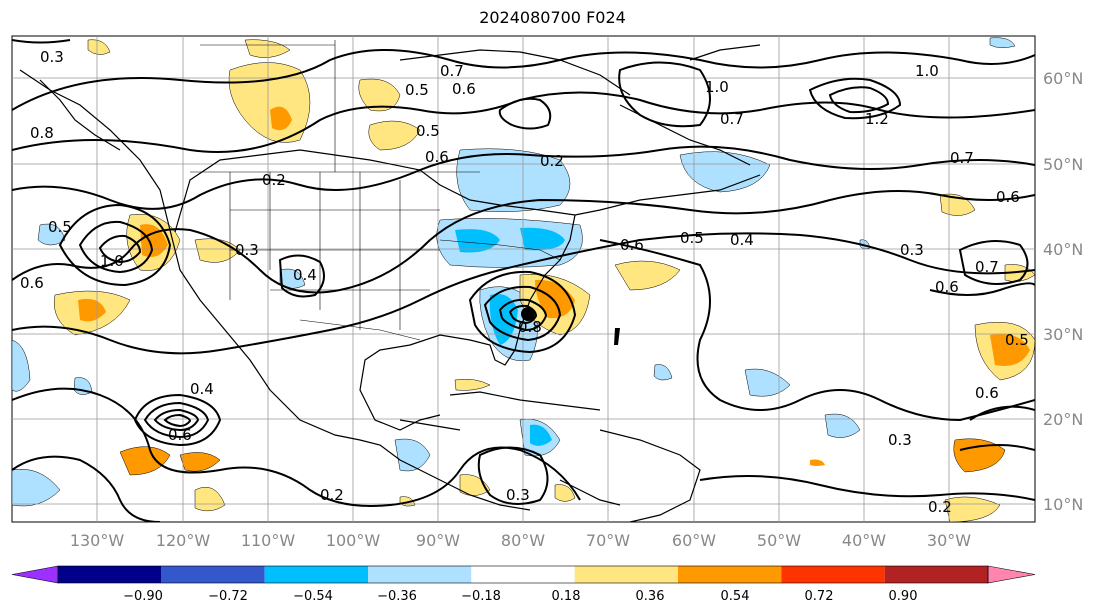 This screenshot has width=1105, height=615. I want to click on lat-label: 20°N, so click(1063, 419).